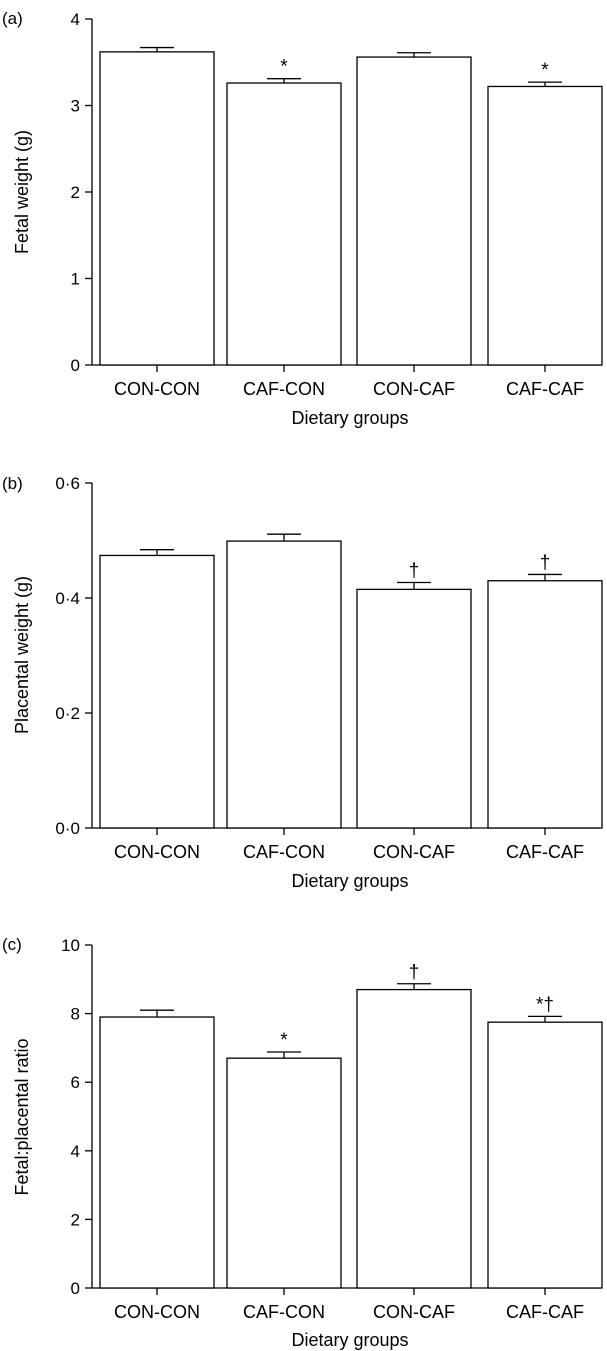 This screenshot has width=607, height=1351. I want to click on panel-label: (c), so click(12, 944).